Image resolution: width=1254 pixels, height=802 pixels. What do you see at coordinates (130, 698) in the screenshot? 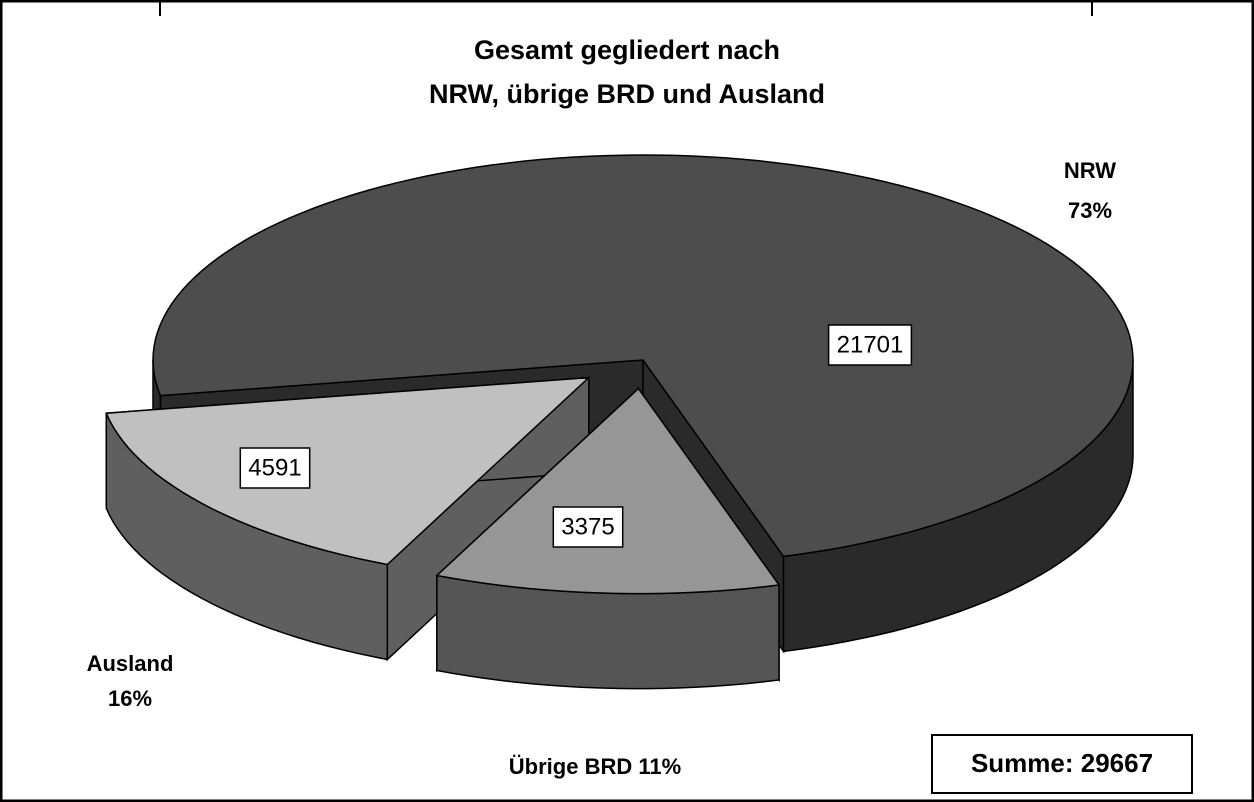
I see `percent-label: 16%` at bounding box center [130, 698].